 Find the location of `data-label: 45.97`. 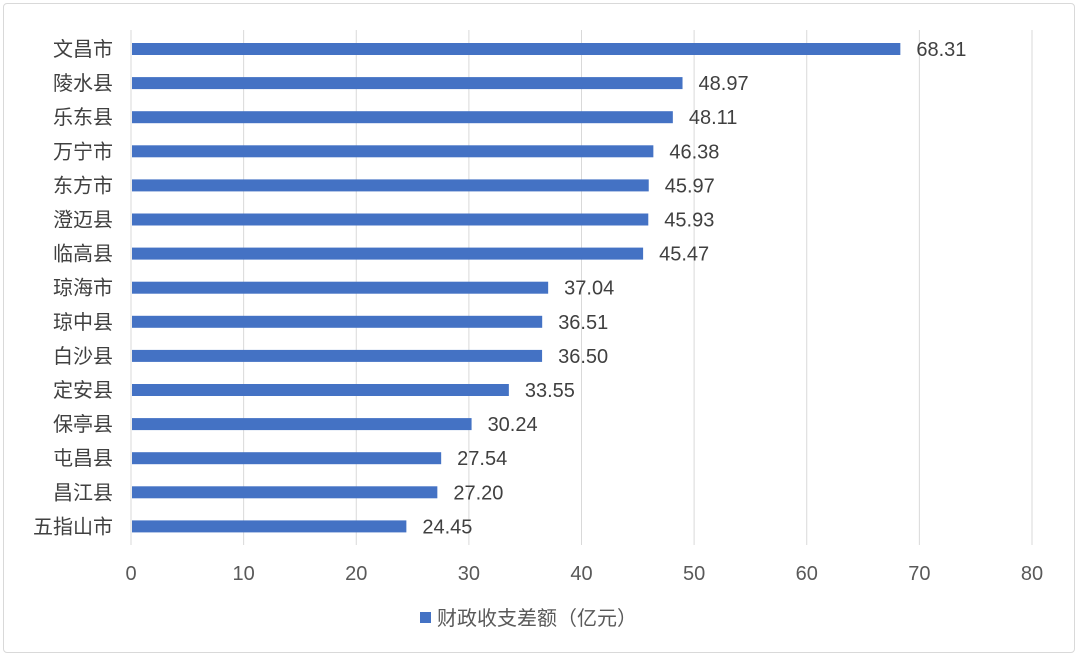

data-label: 45.97 is located at coordinates (690, 186).